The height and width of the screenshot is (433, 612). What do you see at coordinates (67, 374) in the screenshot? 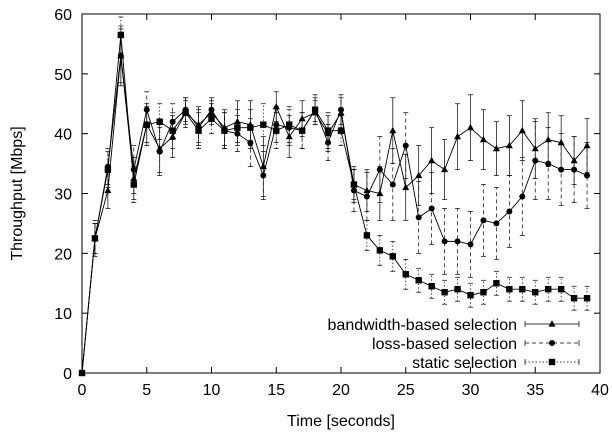
I see `y-tick-label: 0` at bounding box center [67, 374].